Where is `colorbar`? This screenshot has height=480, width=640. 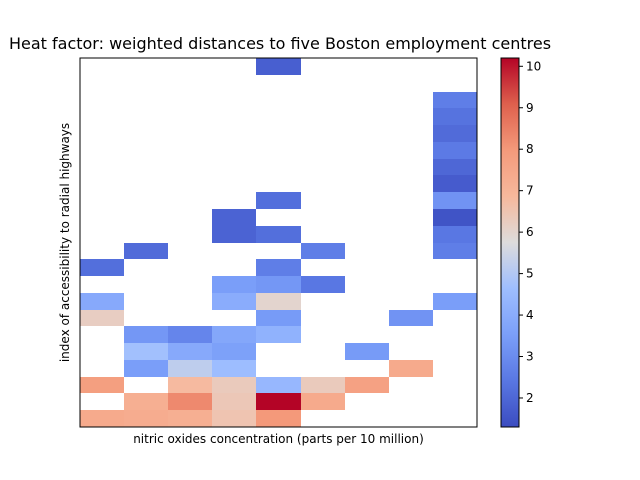 colorbar is located at coordinates (510, 242).